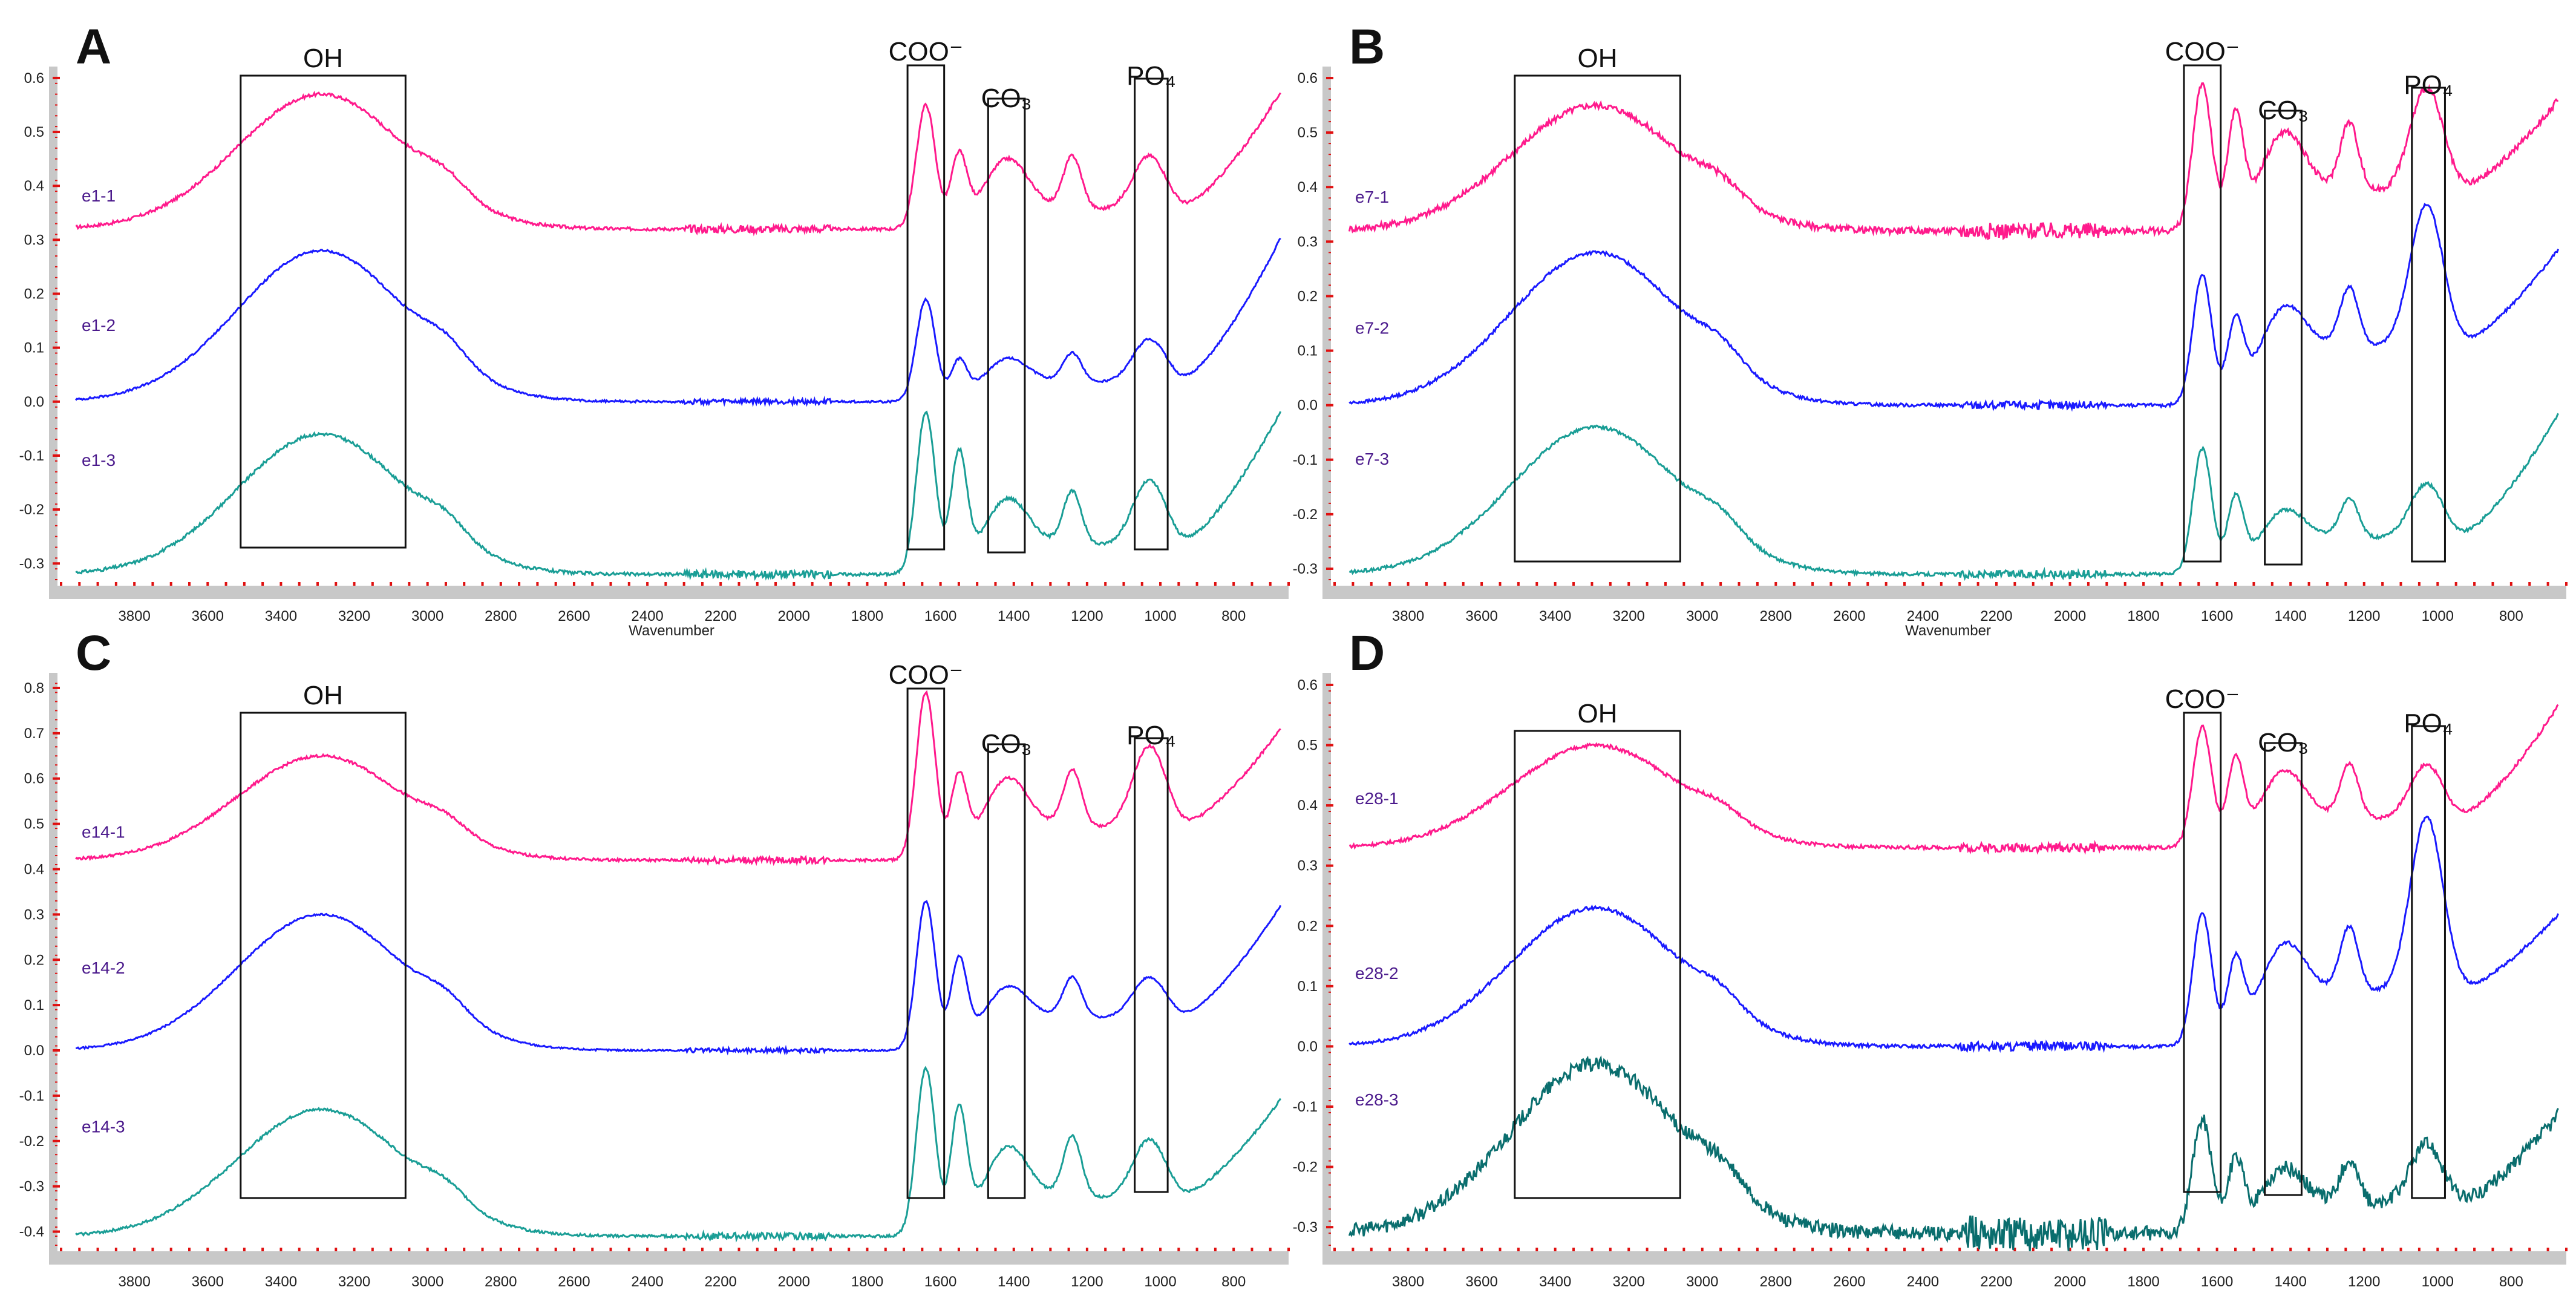 The height and width of the screenshot is (1290, 2576). I want to click on series-label-e14-1: e14-1, so click(103, 832).